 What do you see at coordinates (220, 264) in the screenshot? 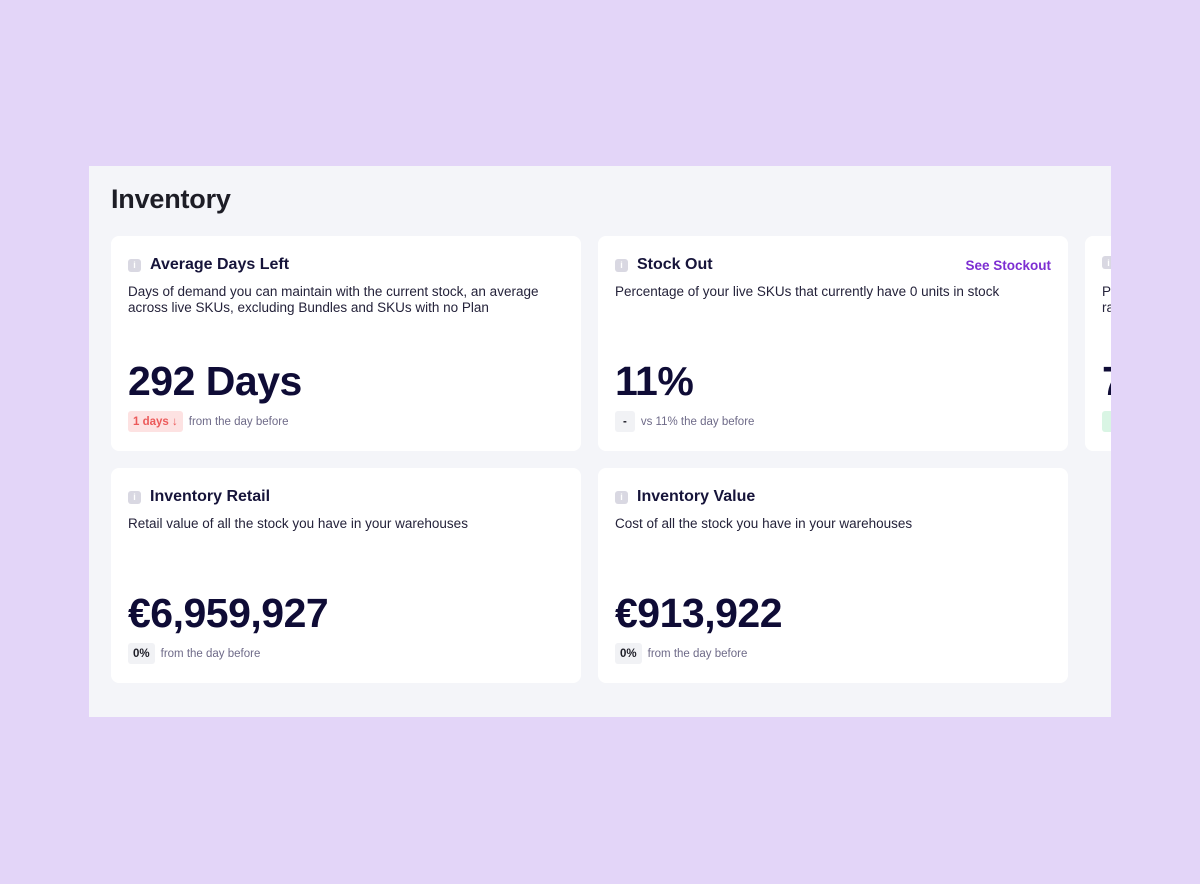
I see `card-title: Average Days Left` at bounding box center [220, 264].